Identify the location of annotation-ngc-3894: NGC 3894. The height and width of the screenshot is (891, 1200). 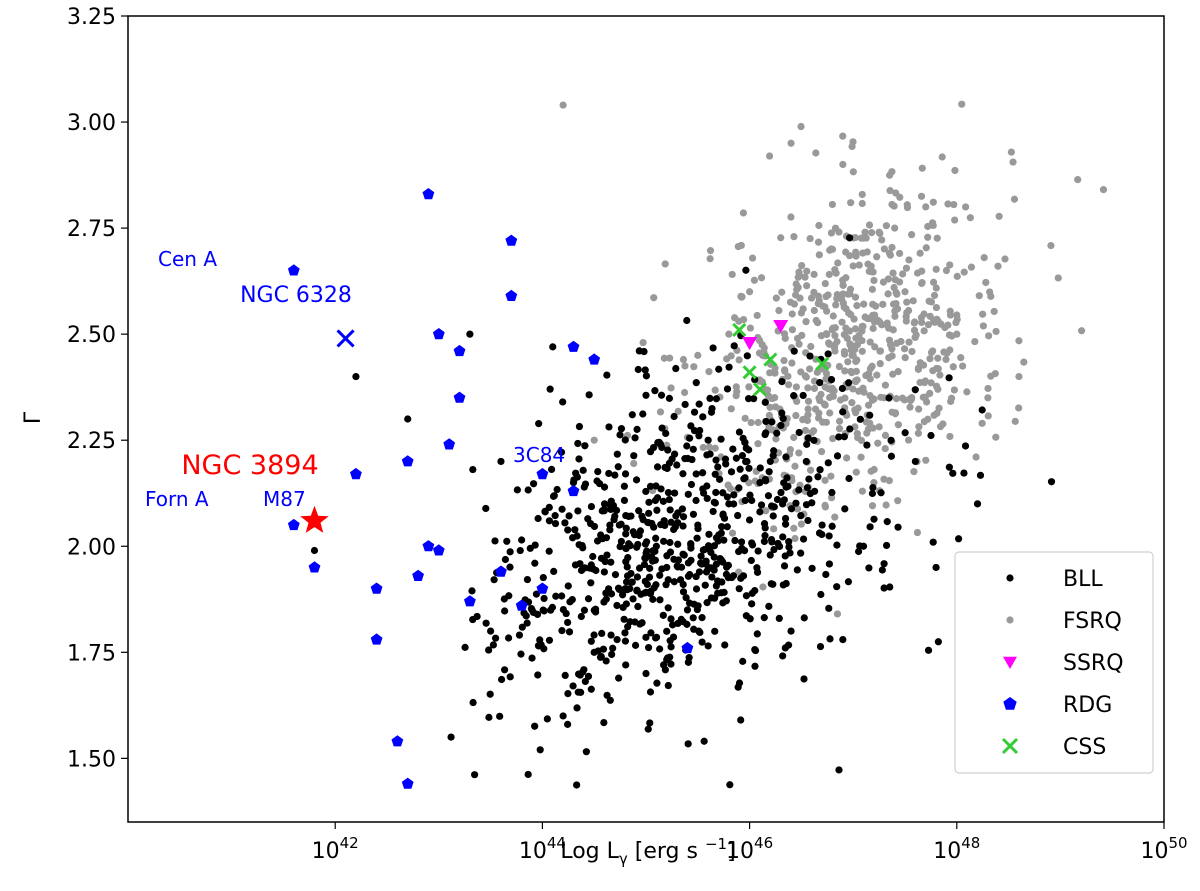
(249, 465).